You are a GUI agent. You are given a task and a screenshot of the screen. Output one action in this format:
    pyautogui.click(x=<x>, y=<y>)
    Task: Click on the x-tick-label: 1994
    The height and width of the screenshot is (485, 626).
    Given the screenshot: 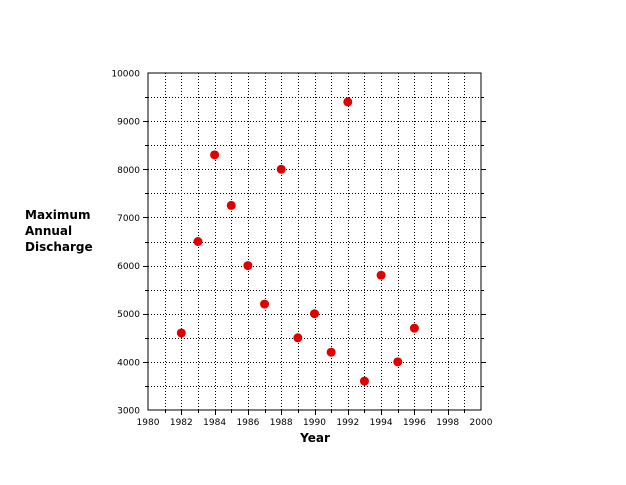 What is the action you would take?
    pyautogui.click(x=381, y=423)
    